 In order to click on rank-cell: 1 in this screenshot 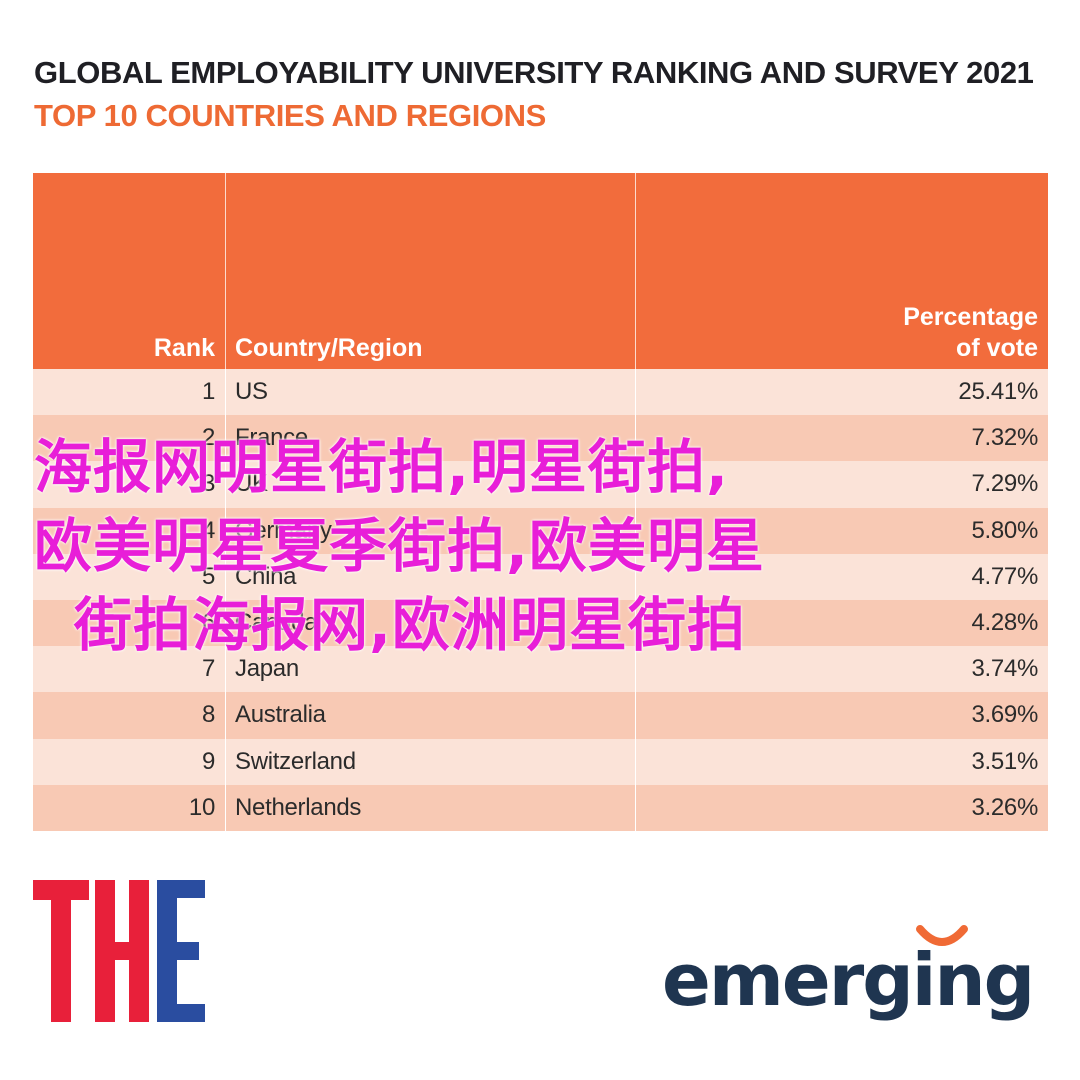, I will do `click(129, 392)`.